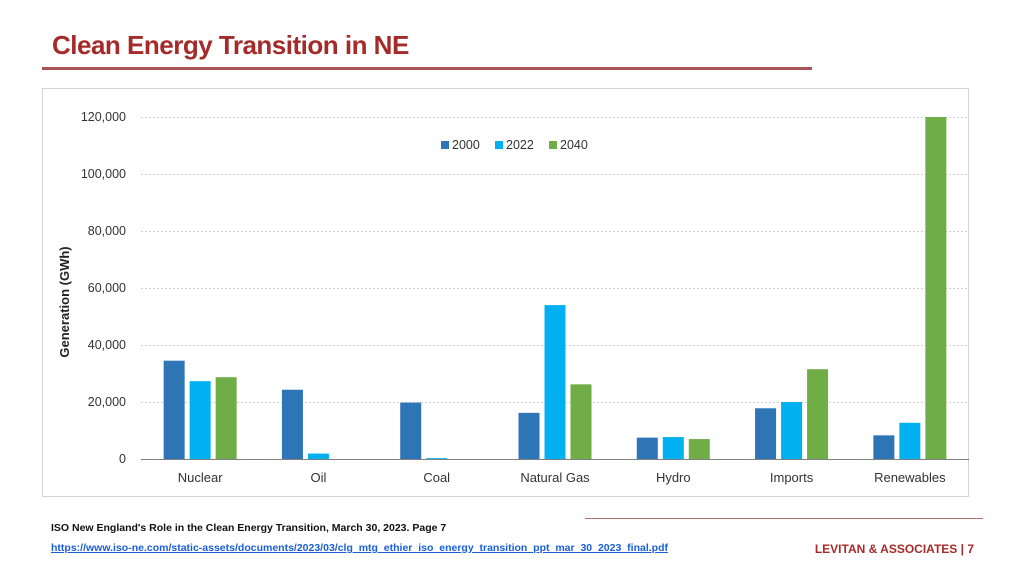 The width and height of the screenshot is (1024, 576). Describe the element at coordinates (574, 145) in the screenshot. I see `legend-label: 2040` at that location.